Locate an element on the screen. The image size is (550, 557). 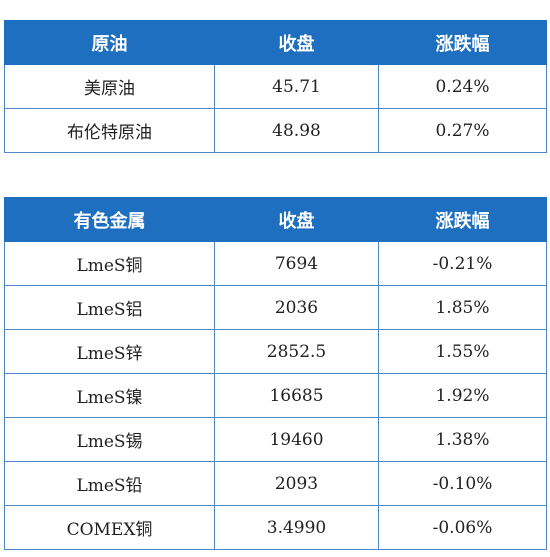
row-name: COMEX铜 is located at coordinates (109, 527).